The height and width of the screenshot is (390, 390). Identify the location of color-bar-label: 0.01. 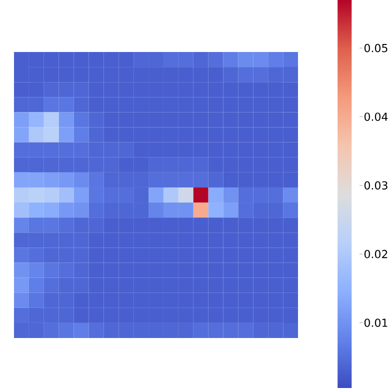
(376, 322).